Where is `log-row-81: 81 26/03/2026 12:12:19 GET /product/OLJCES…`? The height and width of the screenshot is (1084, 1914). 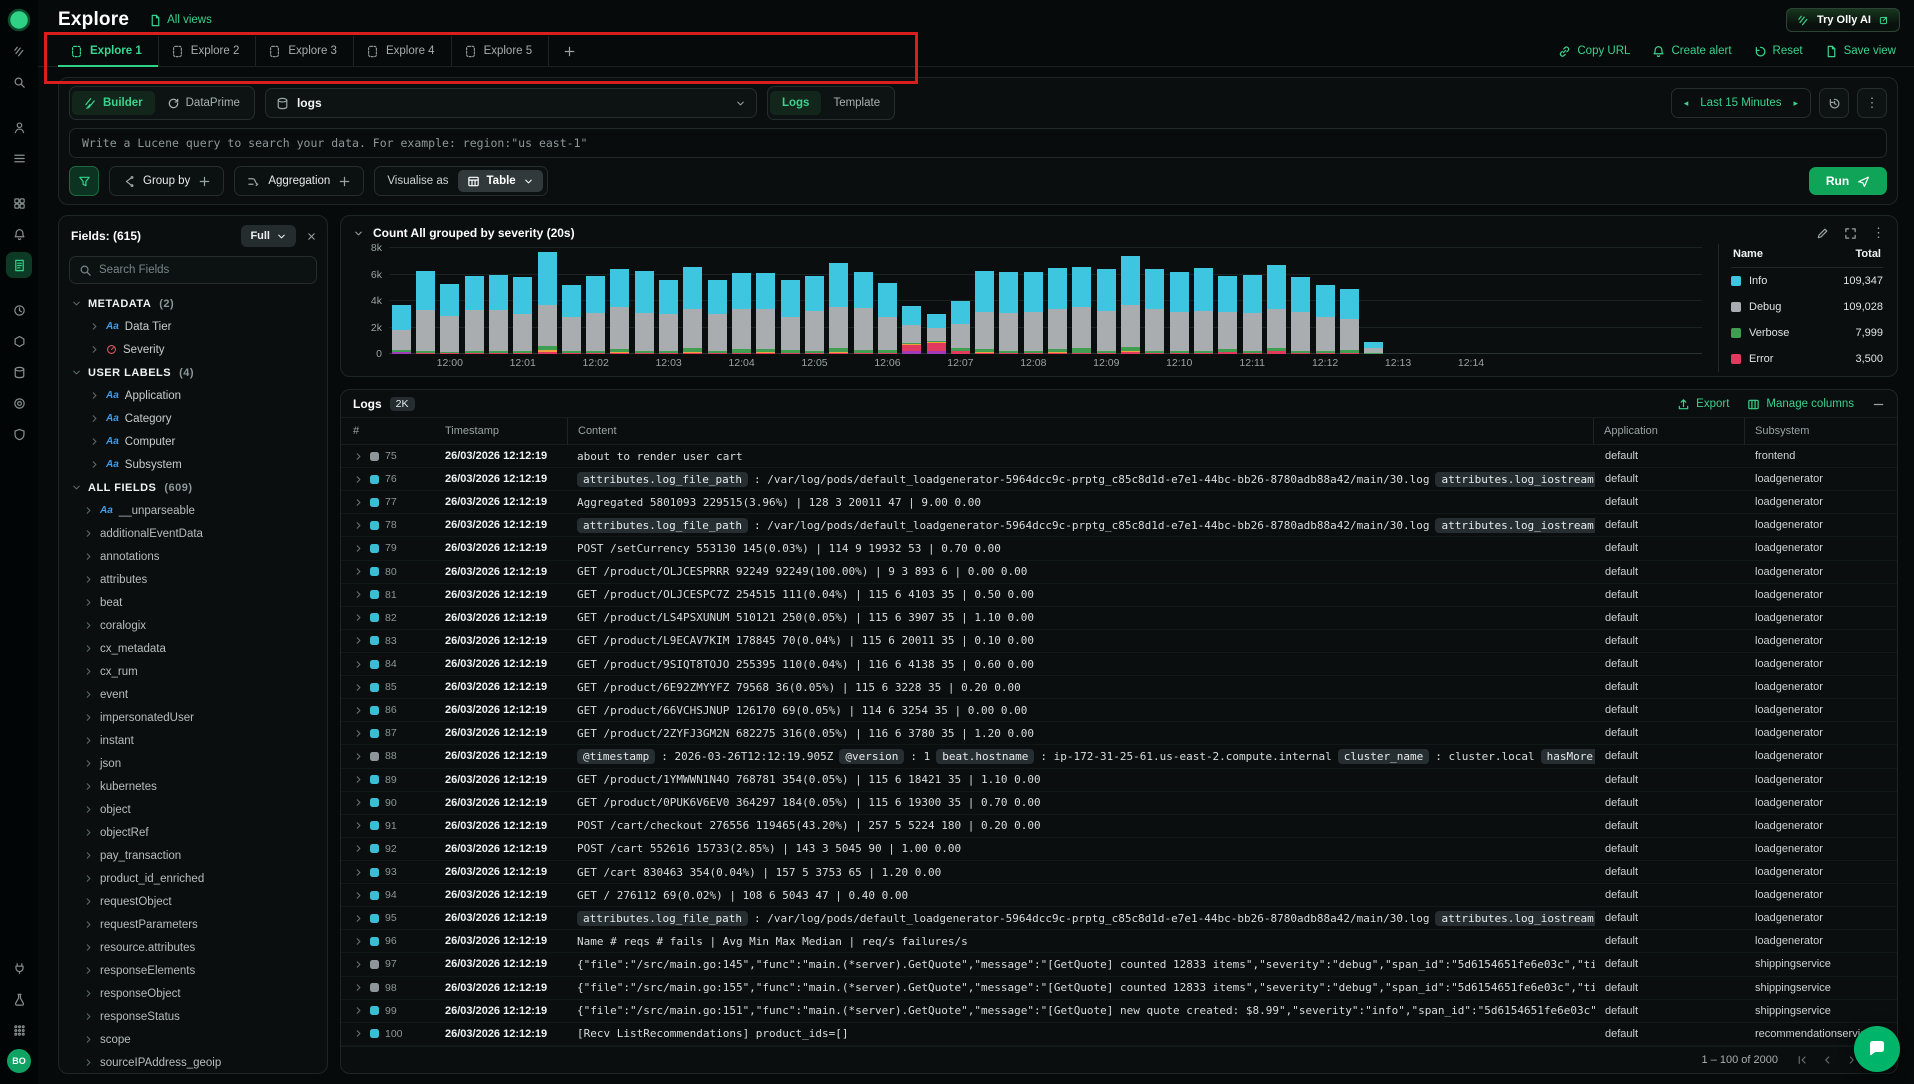
log-row-81: 81 26/03/2026 12:12:19 GET /product/OLJCES… is located at coordinates (1119, 595).